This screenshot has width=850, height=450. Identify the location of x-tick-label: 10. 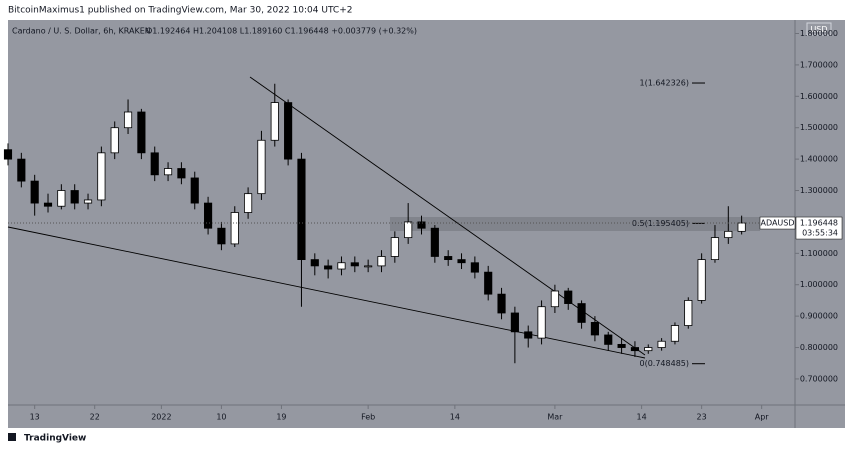
(221, 417).